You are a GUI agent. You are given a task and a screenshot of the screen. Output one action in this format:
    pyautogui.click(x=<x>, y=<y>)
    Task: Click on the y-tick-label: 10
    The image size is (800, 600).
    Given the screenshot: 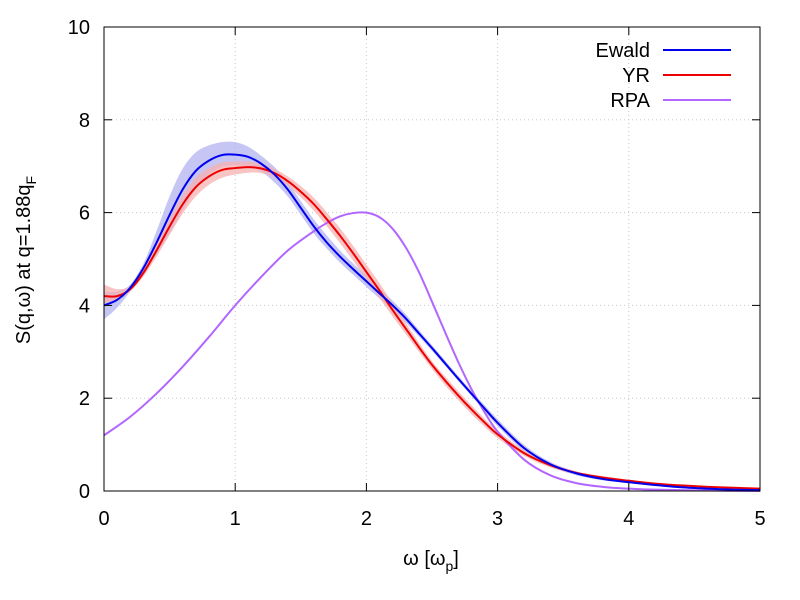 What is the action you would take?
    pyautogui.click(x=79, y=28)
    